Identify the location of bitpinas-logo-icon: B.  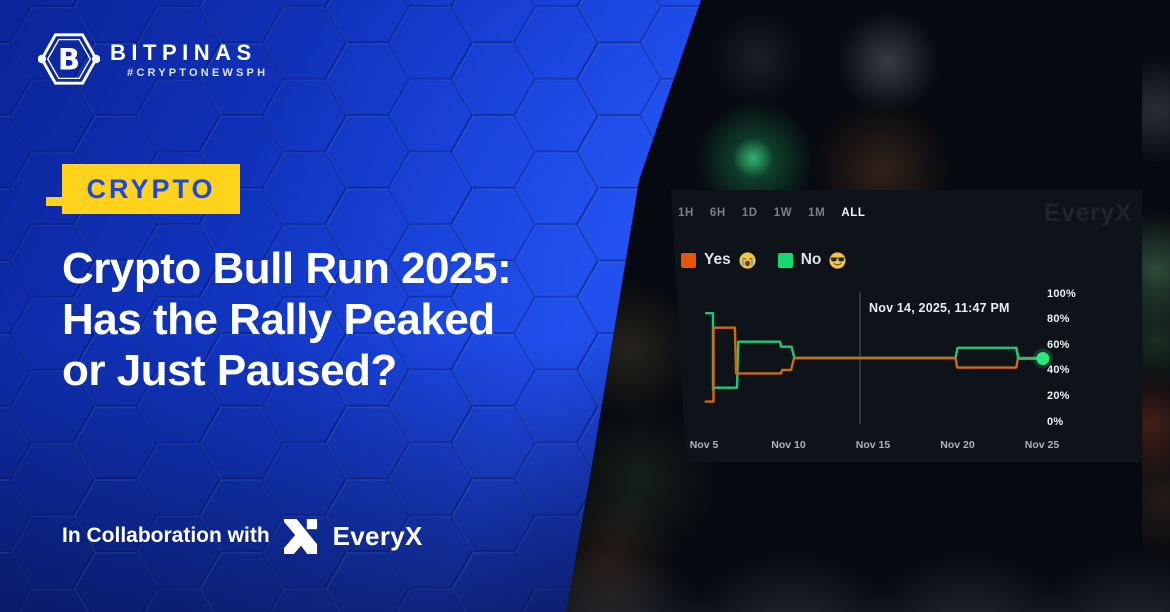
(69, 59).